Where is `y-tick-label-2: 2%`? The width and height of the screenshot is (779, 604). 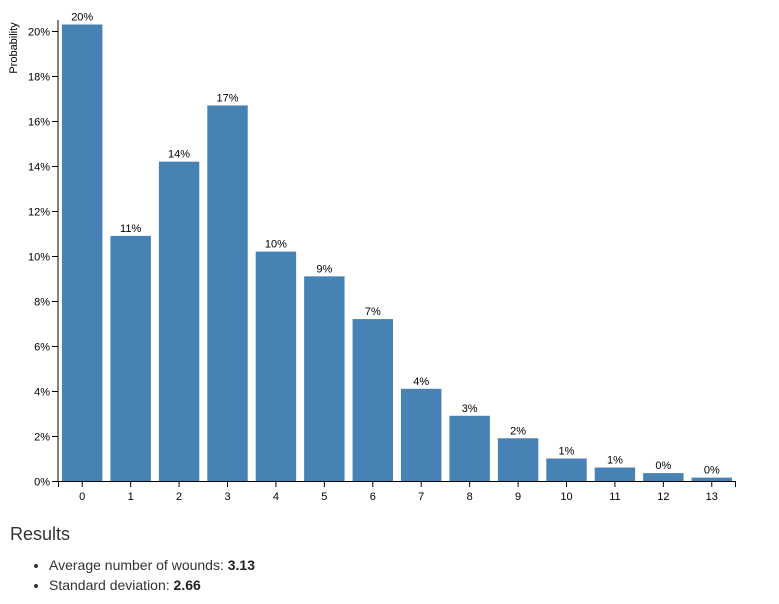 y-tick-label-2: 2% is located at coordinates (42, 438).